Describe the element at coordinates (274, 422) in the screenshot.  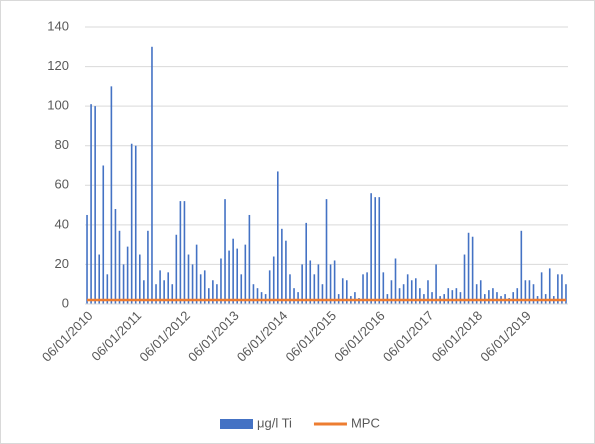
I see `legend-label: μg/l Ti` at that location.